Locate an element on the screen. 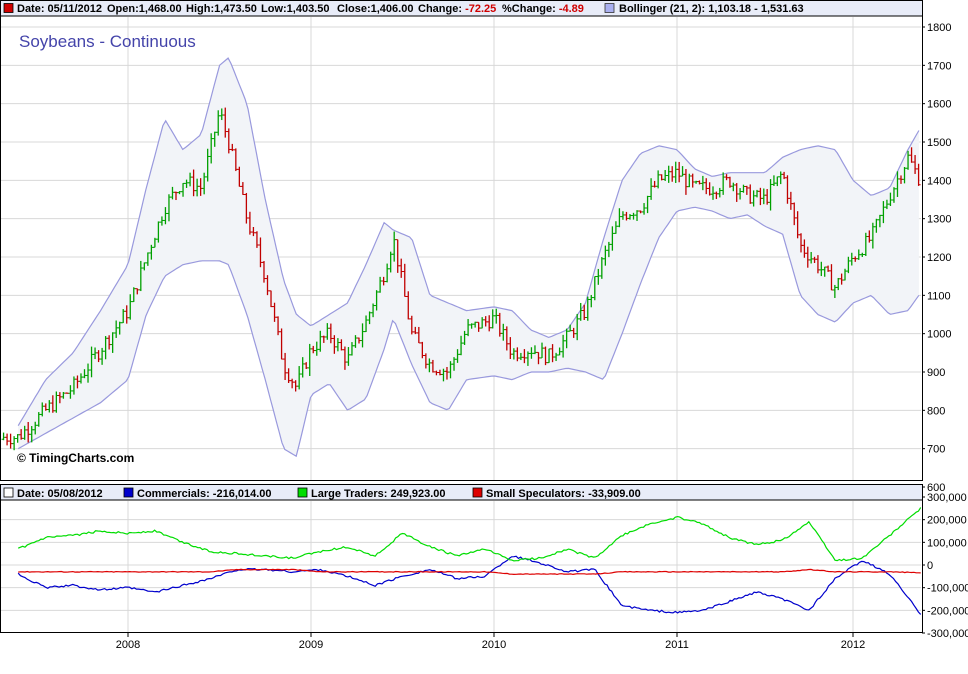 The width and height of the screenshot is (968, 674). cot-date-swatch is located at coordinates (8, 492).